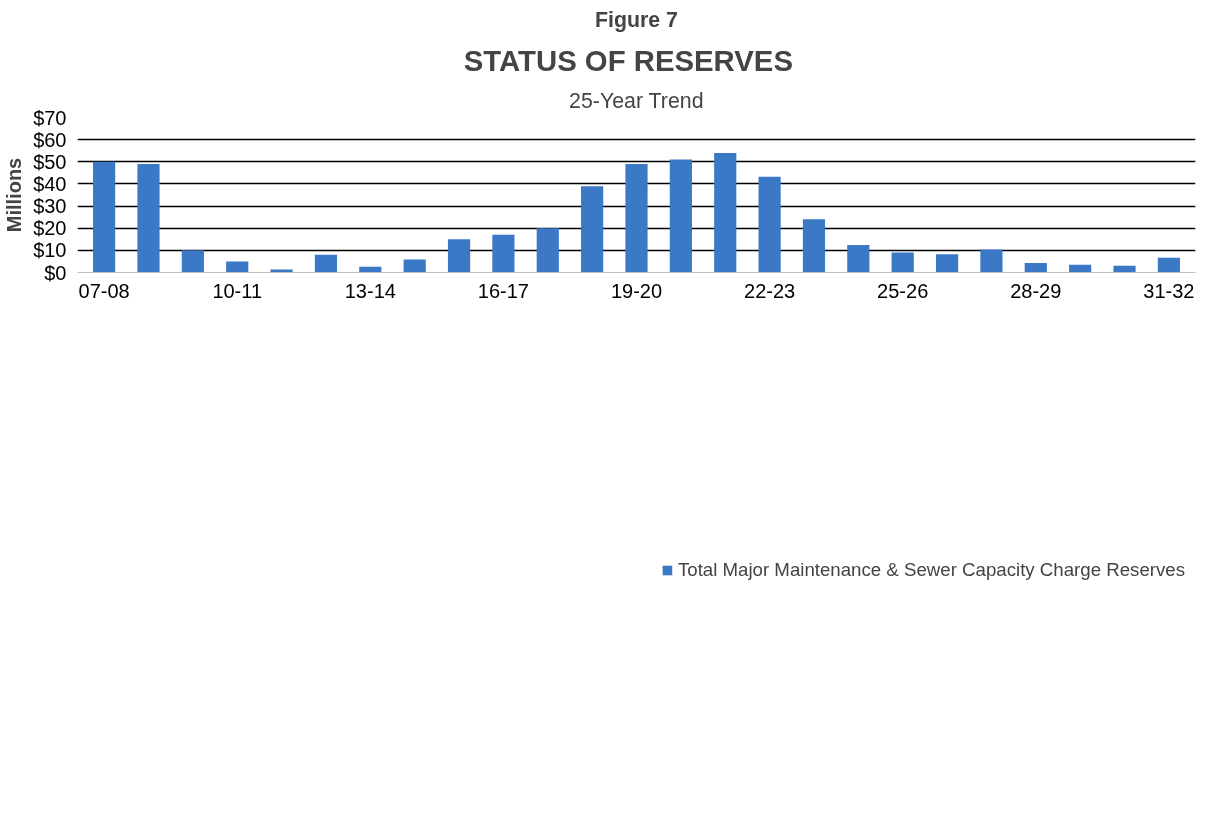 This screenshot has height=831, width=1212. Describe the element at coordinates (903, 290) in the screenshot. I see `x-tick-label: 25-26` at that location.